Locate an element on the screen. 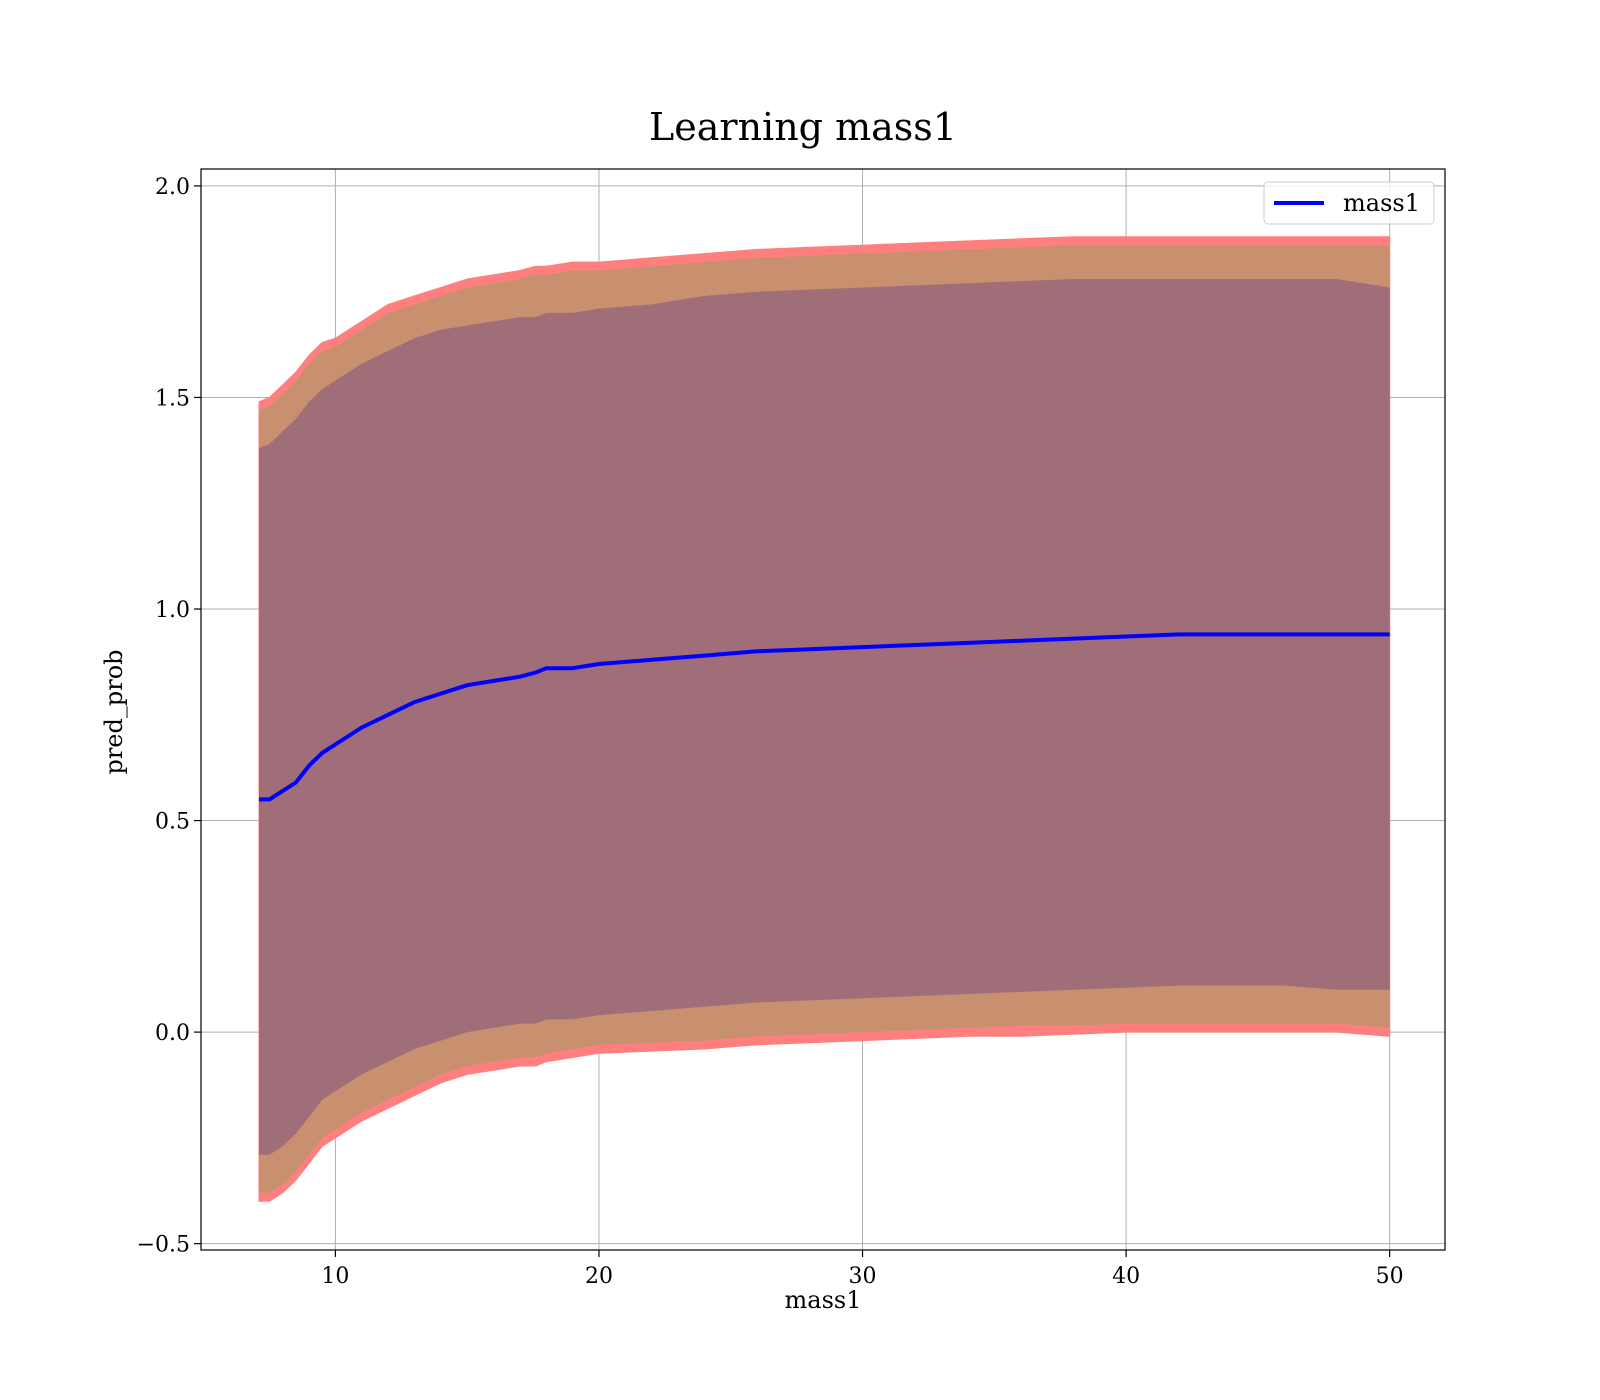 This screenshot has height=1400, width=1600. legend-box is located at coordinates (1349, 203).